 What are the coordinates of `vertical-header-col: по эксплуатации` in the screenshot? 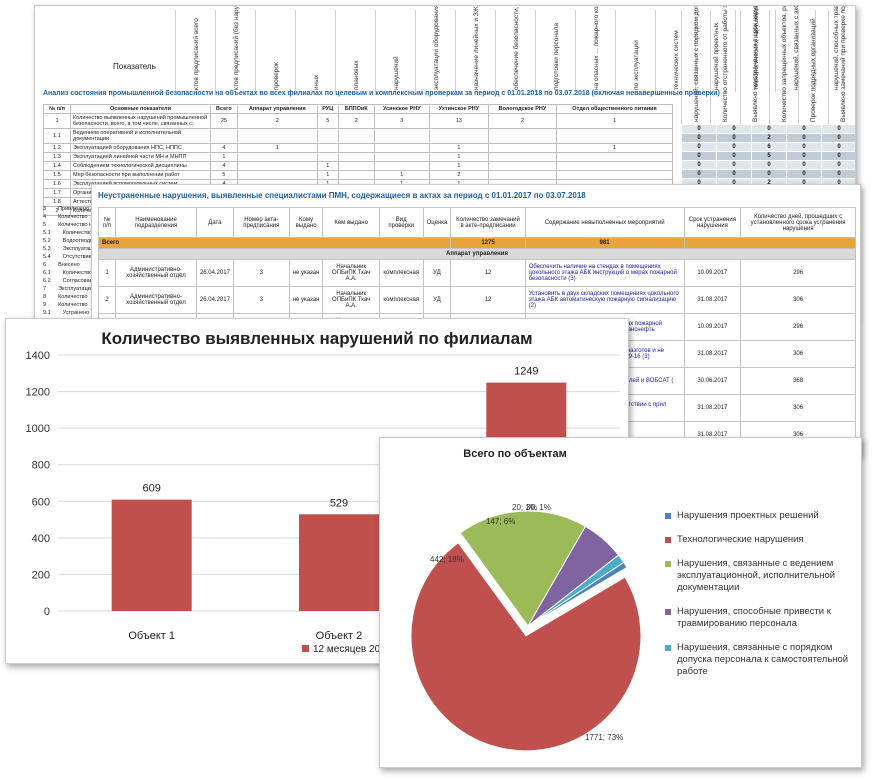 It's located at (635, 51).